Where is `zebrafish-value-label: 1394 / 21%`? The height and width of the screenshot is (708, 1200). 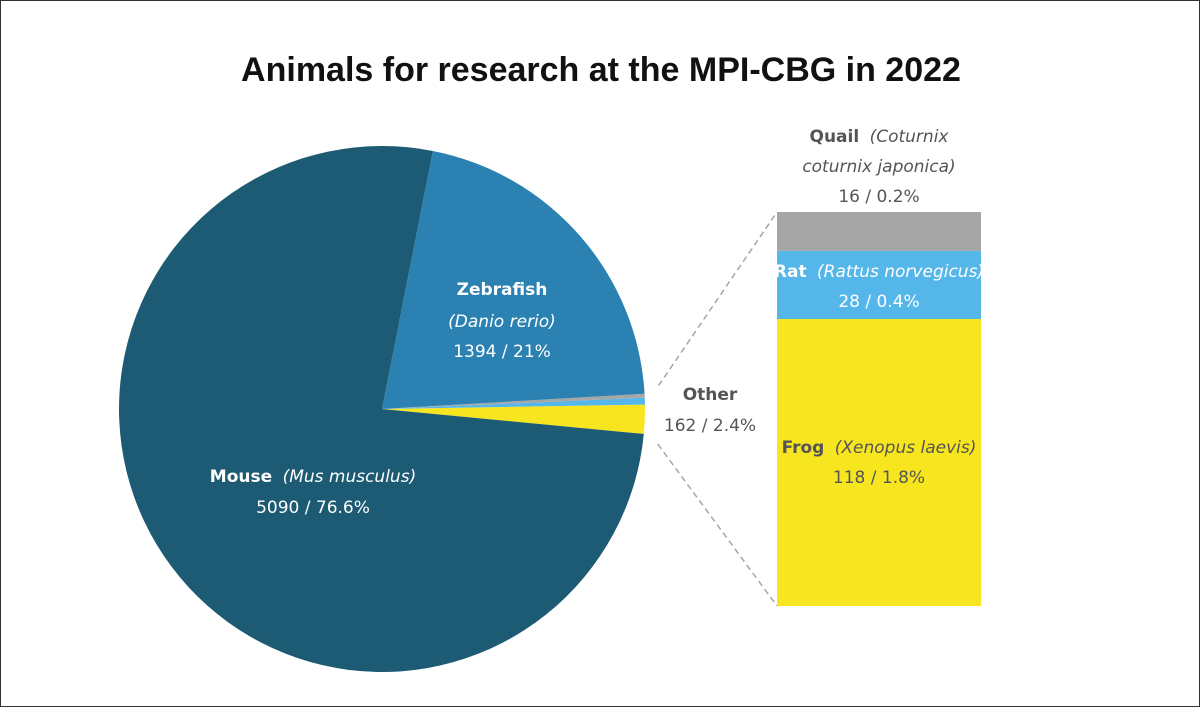
zebrafish-value-label: 1394 / 21% is located at coordinates (502, 352).